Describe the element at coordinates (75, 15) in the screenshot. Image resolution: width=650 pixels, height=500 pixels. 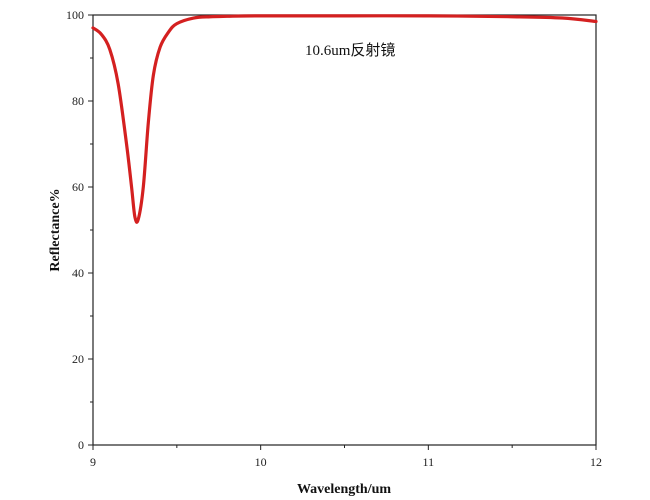
I see `y-tick-label: 100` at that location.